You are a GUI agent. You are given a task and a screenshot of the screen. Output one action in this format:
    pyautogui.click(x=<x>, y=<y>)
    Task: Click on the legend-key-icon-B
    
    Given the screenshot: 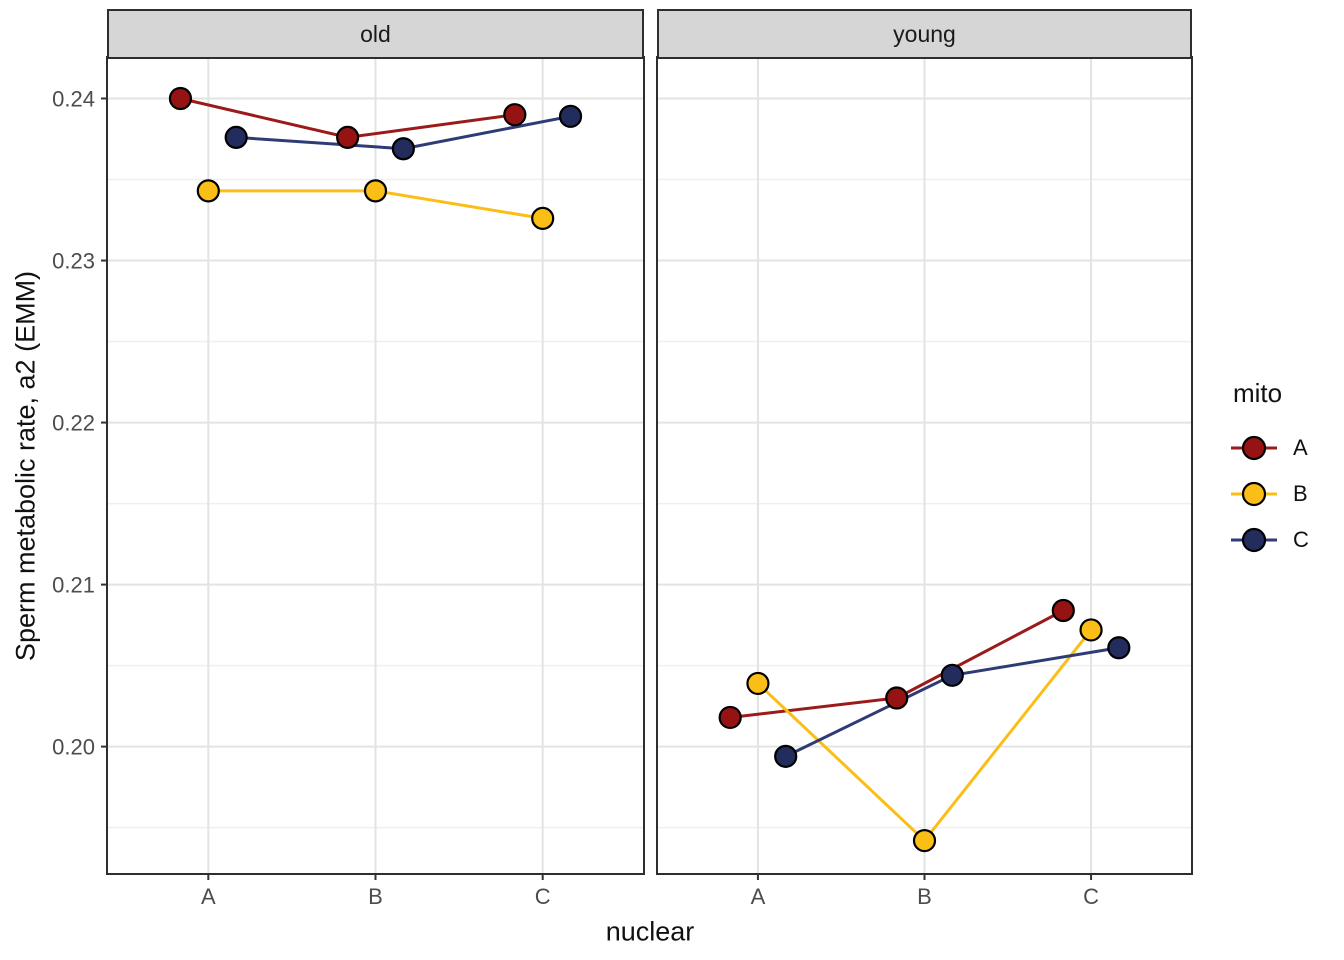 What is the action you would take?
    pyautogui.click(x=1254, y=494)
    